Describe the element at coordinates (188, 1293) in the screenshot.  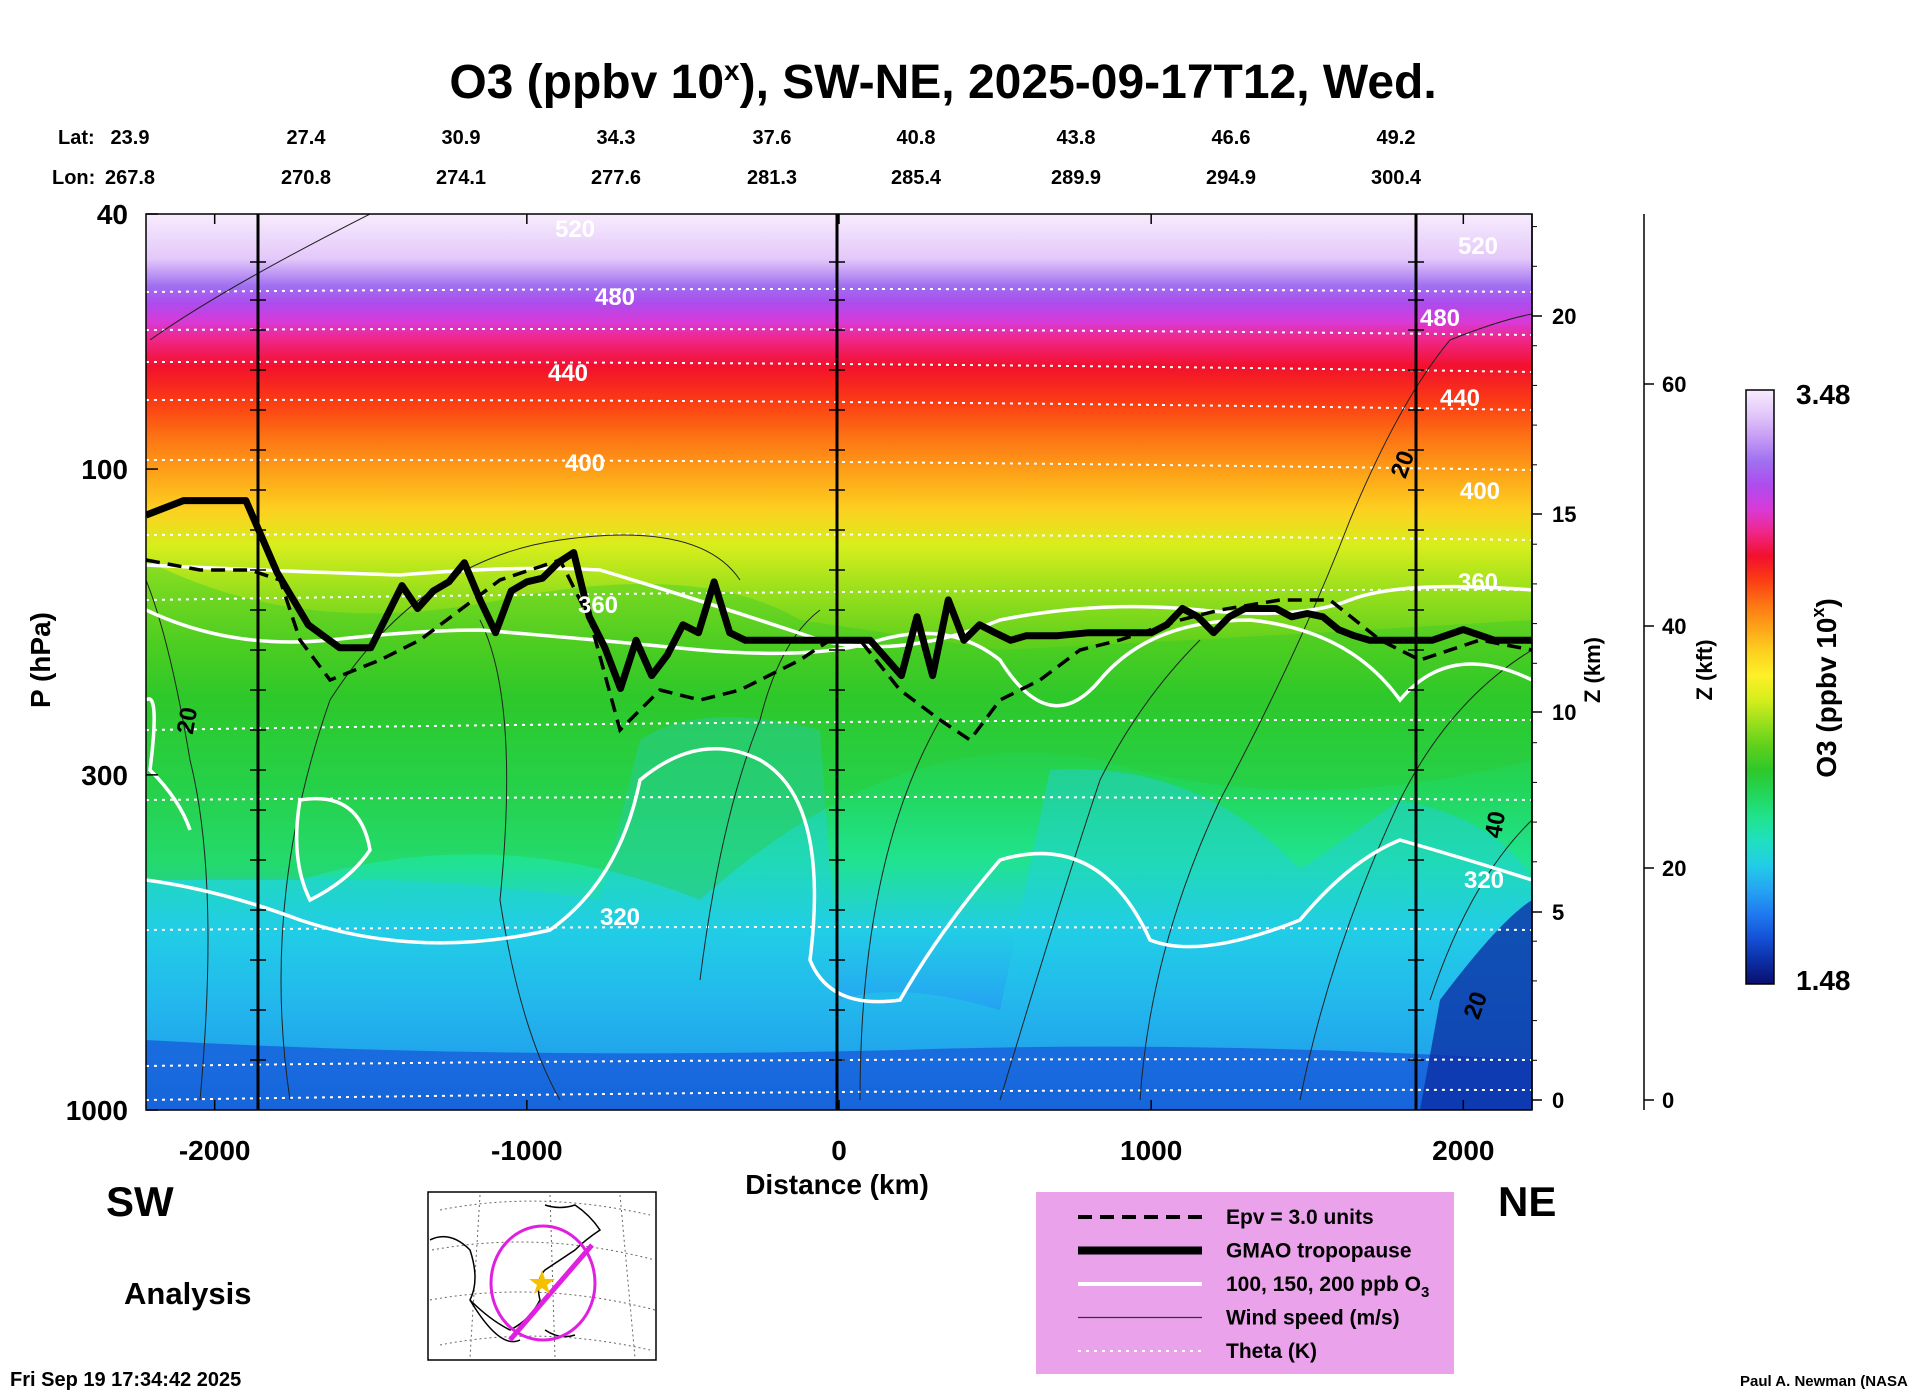
I see `analysis-label: Analysis` at that location.